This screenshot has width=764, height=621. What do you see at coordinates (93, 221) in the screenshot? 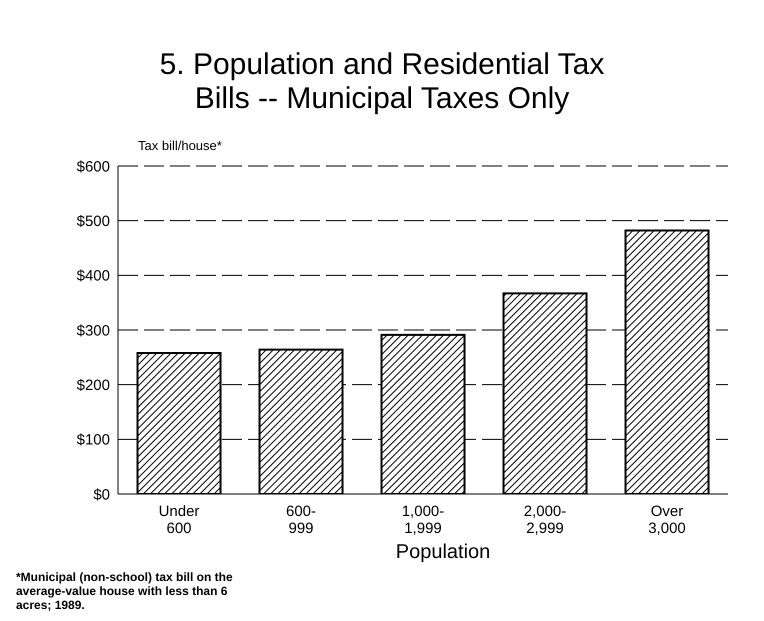
I see `y-tick-label: $500` at bounding box center [93, 221].